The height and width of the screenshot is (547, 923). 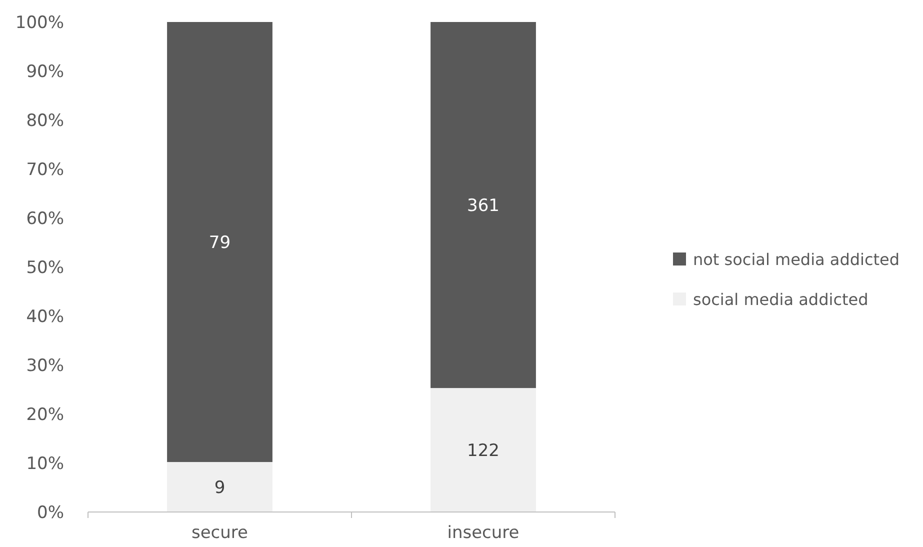 What do you see at coordinates (45, 120) in the screenshot?
I see `y-tick-label: 80%` at bounding box center [45, 120].